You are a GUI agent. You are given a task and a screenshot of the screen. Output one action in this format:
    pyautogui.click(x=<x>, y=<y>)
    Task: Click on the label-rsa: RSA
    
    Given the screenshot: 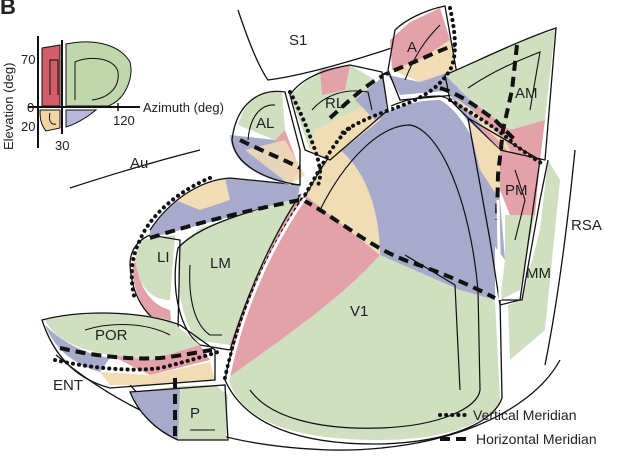 What is the action you would take?
    pyautogui.click(x=586, y=225)
    